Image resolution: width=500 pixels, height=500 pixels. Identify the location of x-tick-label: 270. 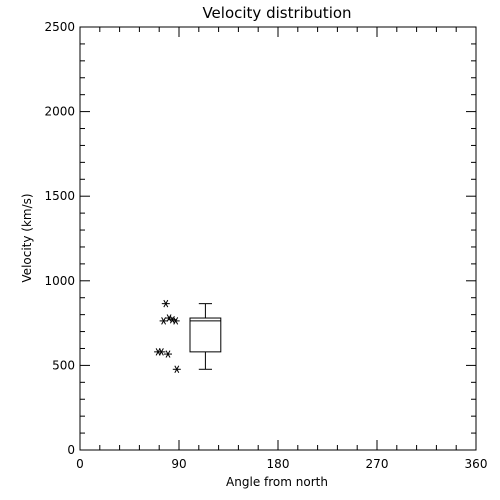
(377, 464).